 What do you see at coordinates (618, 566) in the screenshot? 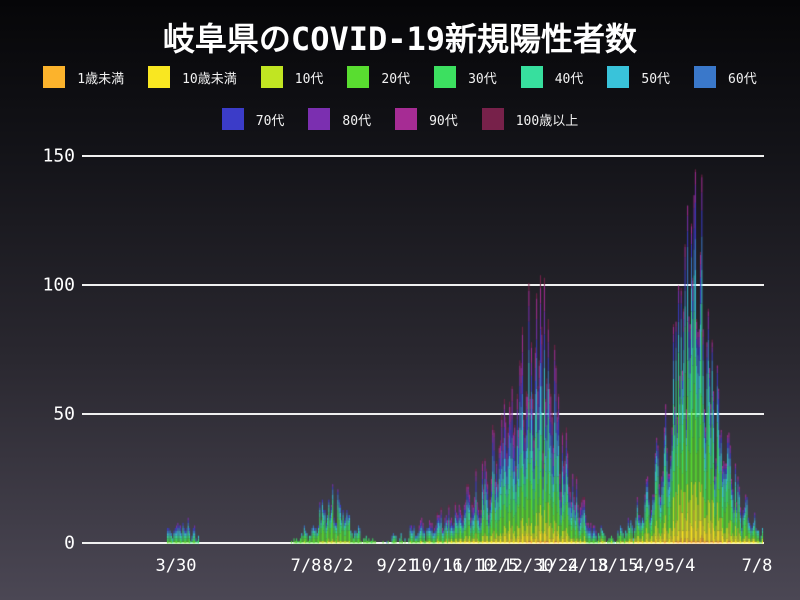
I see `x-tick-label: 3/15` at bounding box center [618, 566].